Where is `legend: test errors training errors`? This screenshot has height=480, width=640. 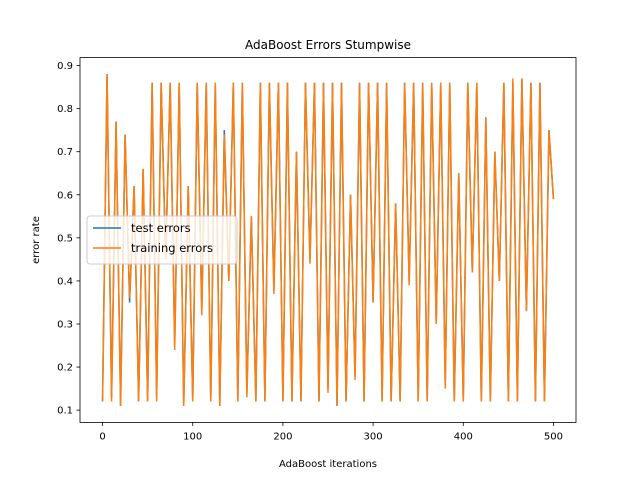
legend: test errors training errors is located at coordinates (162, 240).